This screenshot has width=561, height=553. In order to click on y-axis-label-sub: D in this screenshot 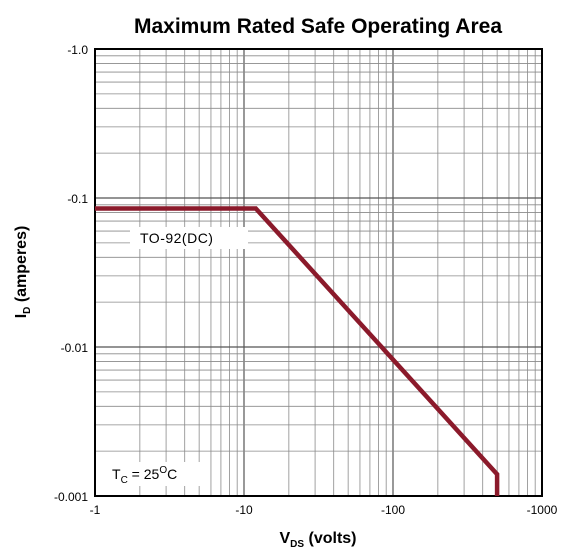, I will do `click(27, 310)`.